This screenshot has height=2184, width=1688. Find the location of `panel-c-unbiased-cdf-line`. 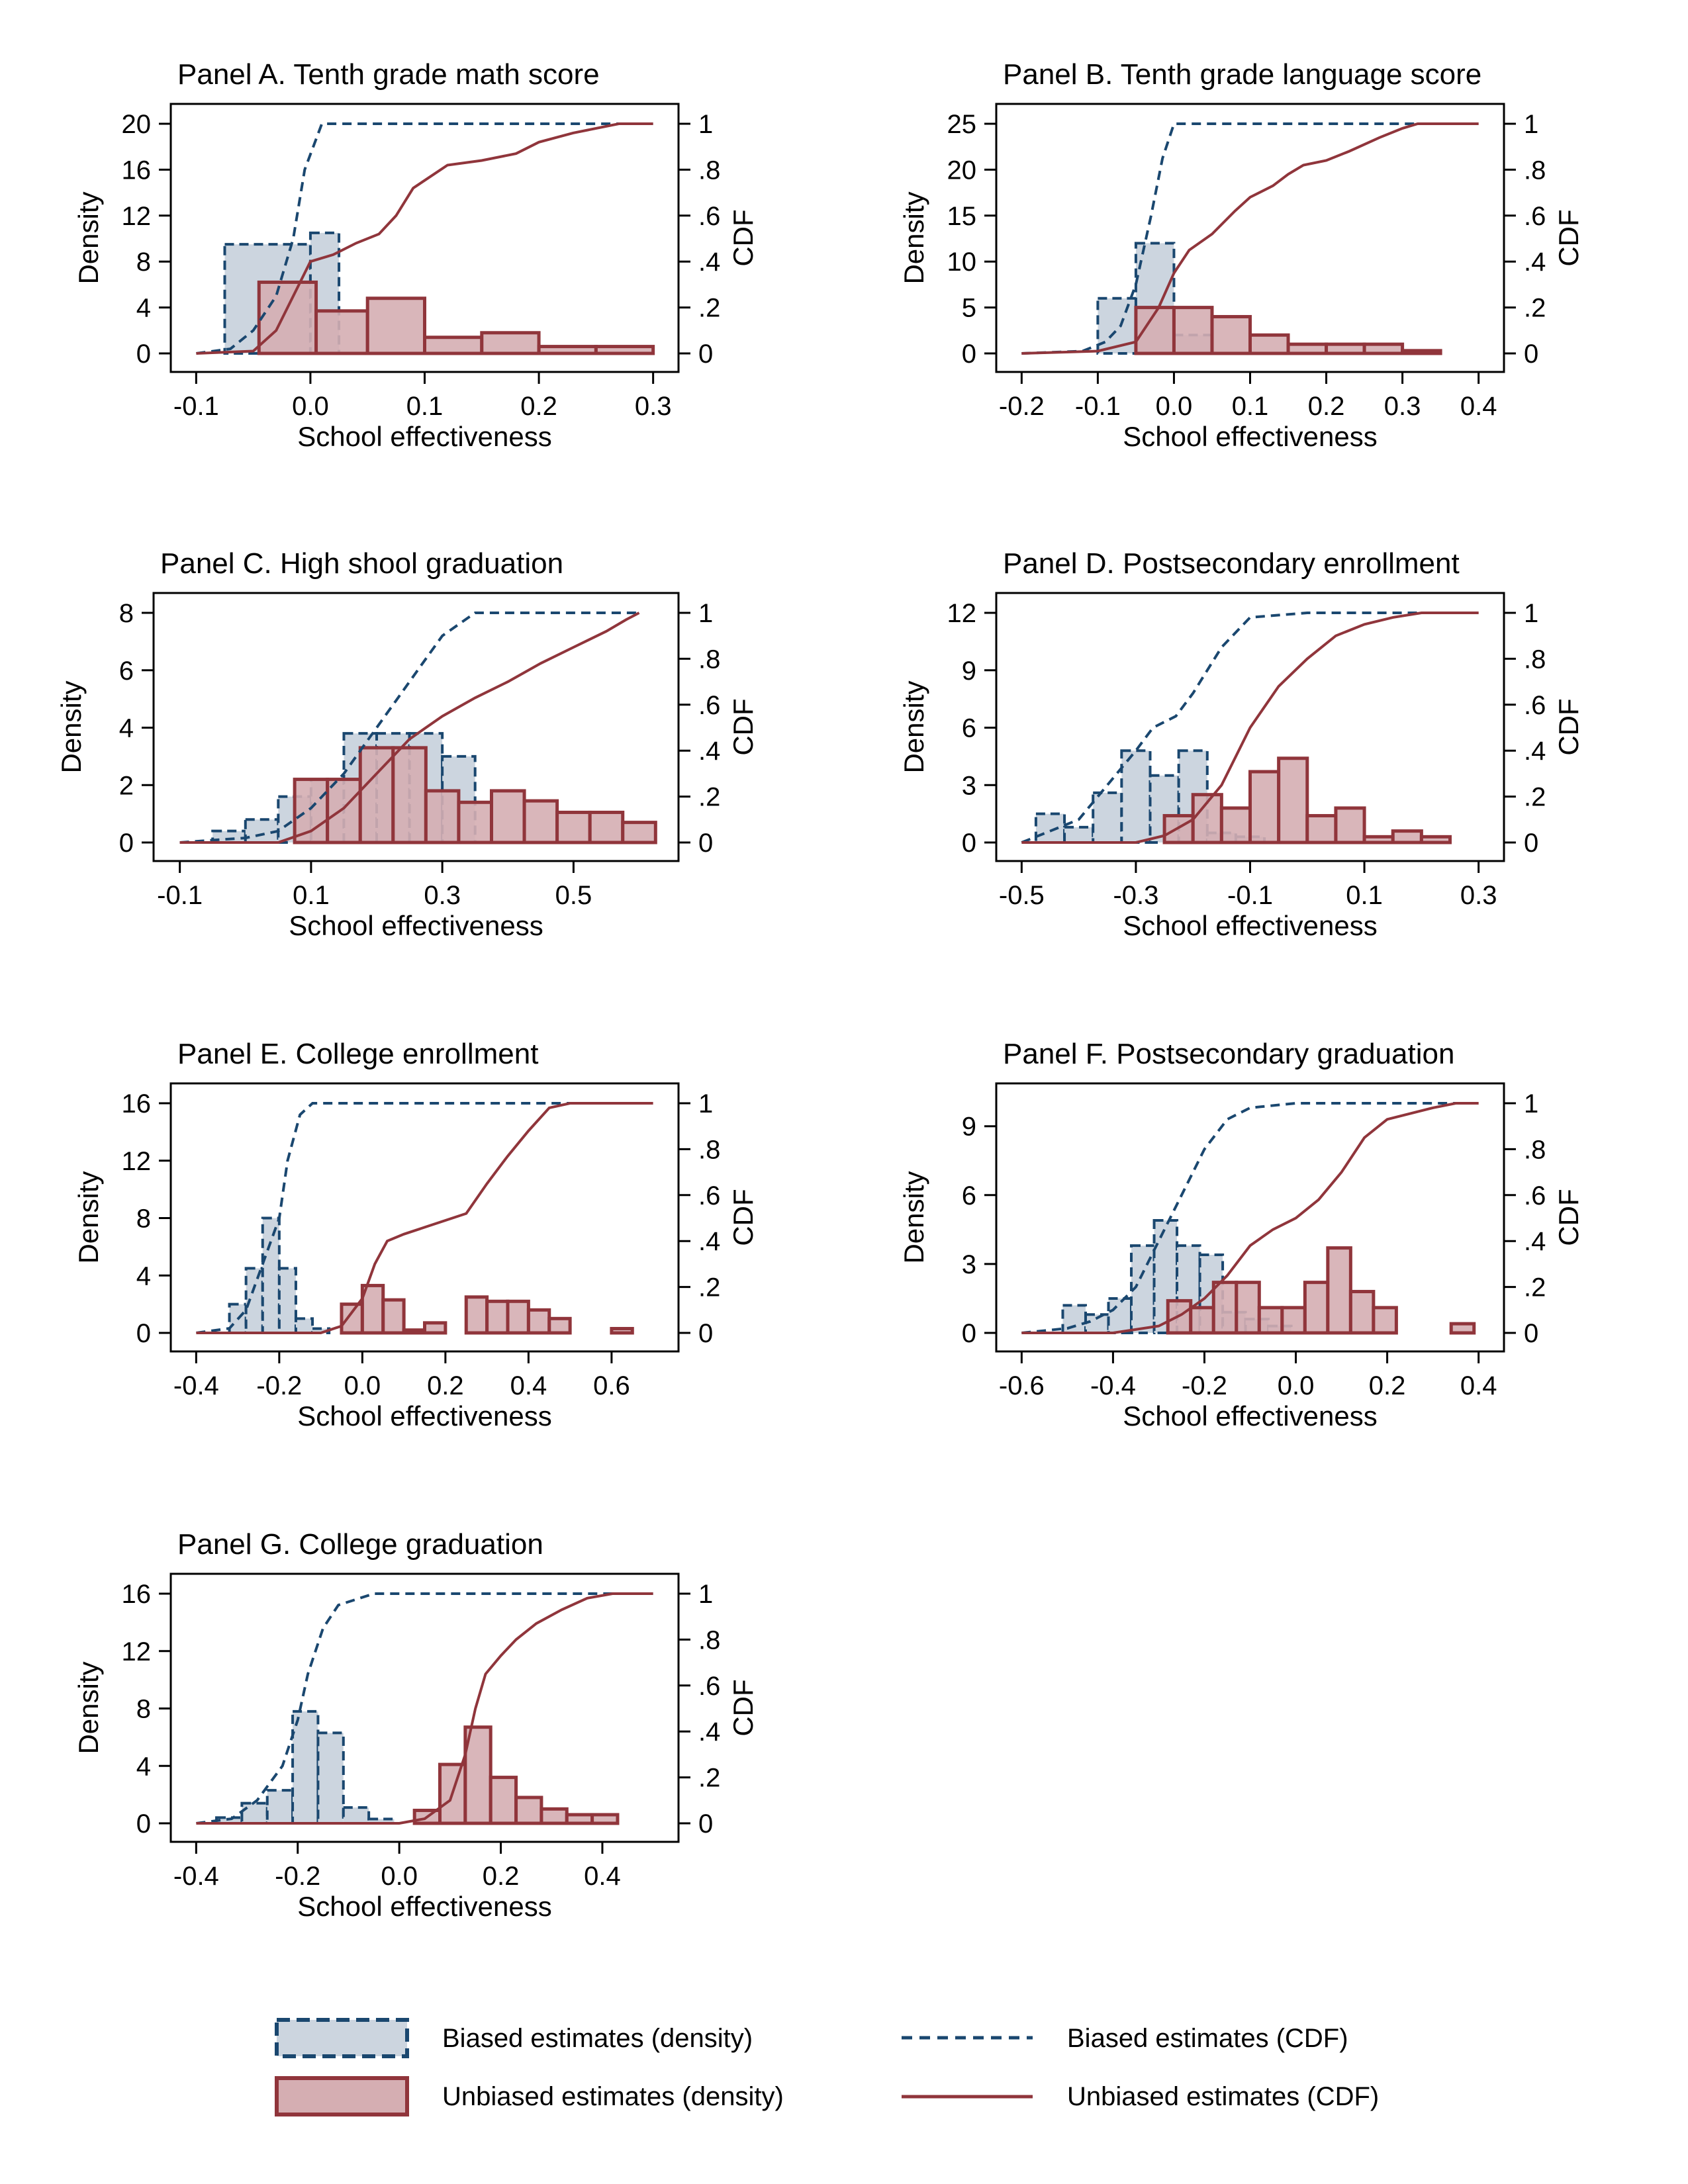

panel-c-unbiased-cdf-line is located at coordinates (409, 728).